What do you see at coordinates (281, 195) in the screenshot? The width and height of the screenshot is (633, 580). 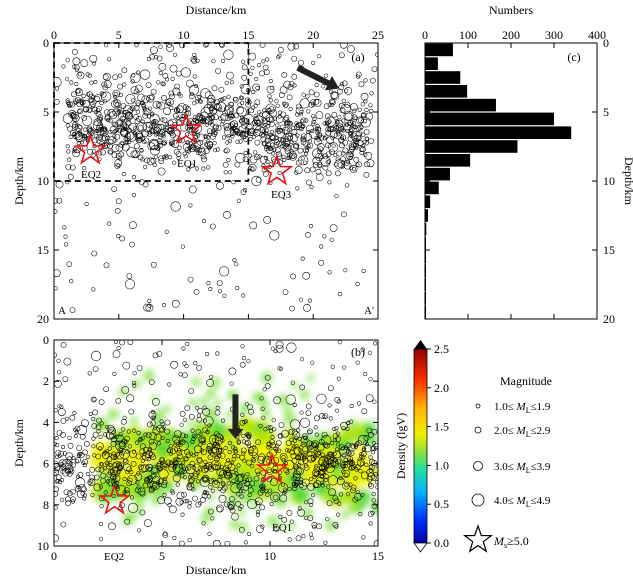 I see `event-label-eq3-a: EQ3` at bounding box center [281, 195].